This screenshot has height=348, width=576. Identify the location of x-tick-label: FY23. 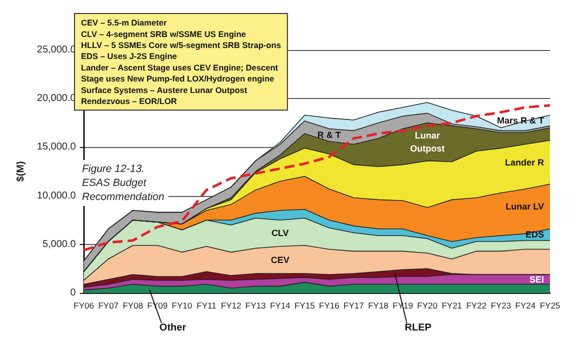
(501, 305).